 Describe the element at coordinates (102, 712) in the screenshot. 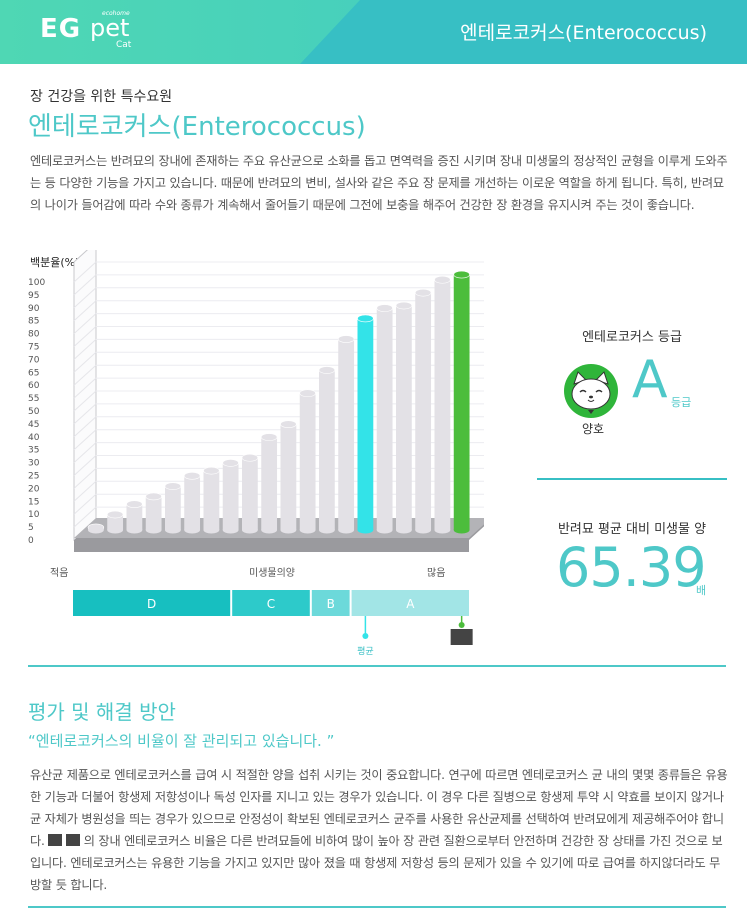

I see `evaluation-title: 평가 및 해결 방안` at that location.